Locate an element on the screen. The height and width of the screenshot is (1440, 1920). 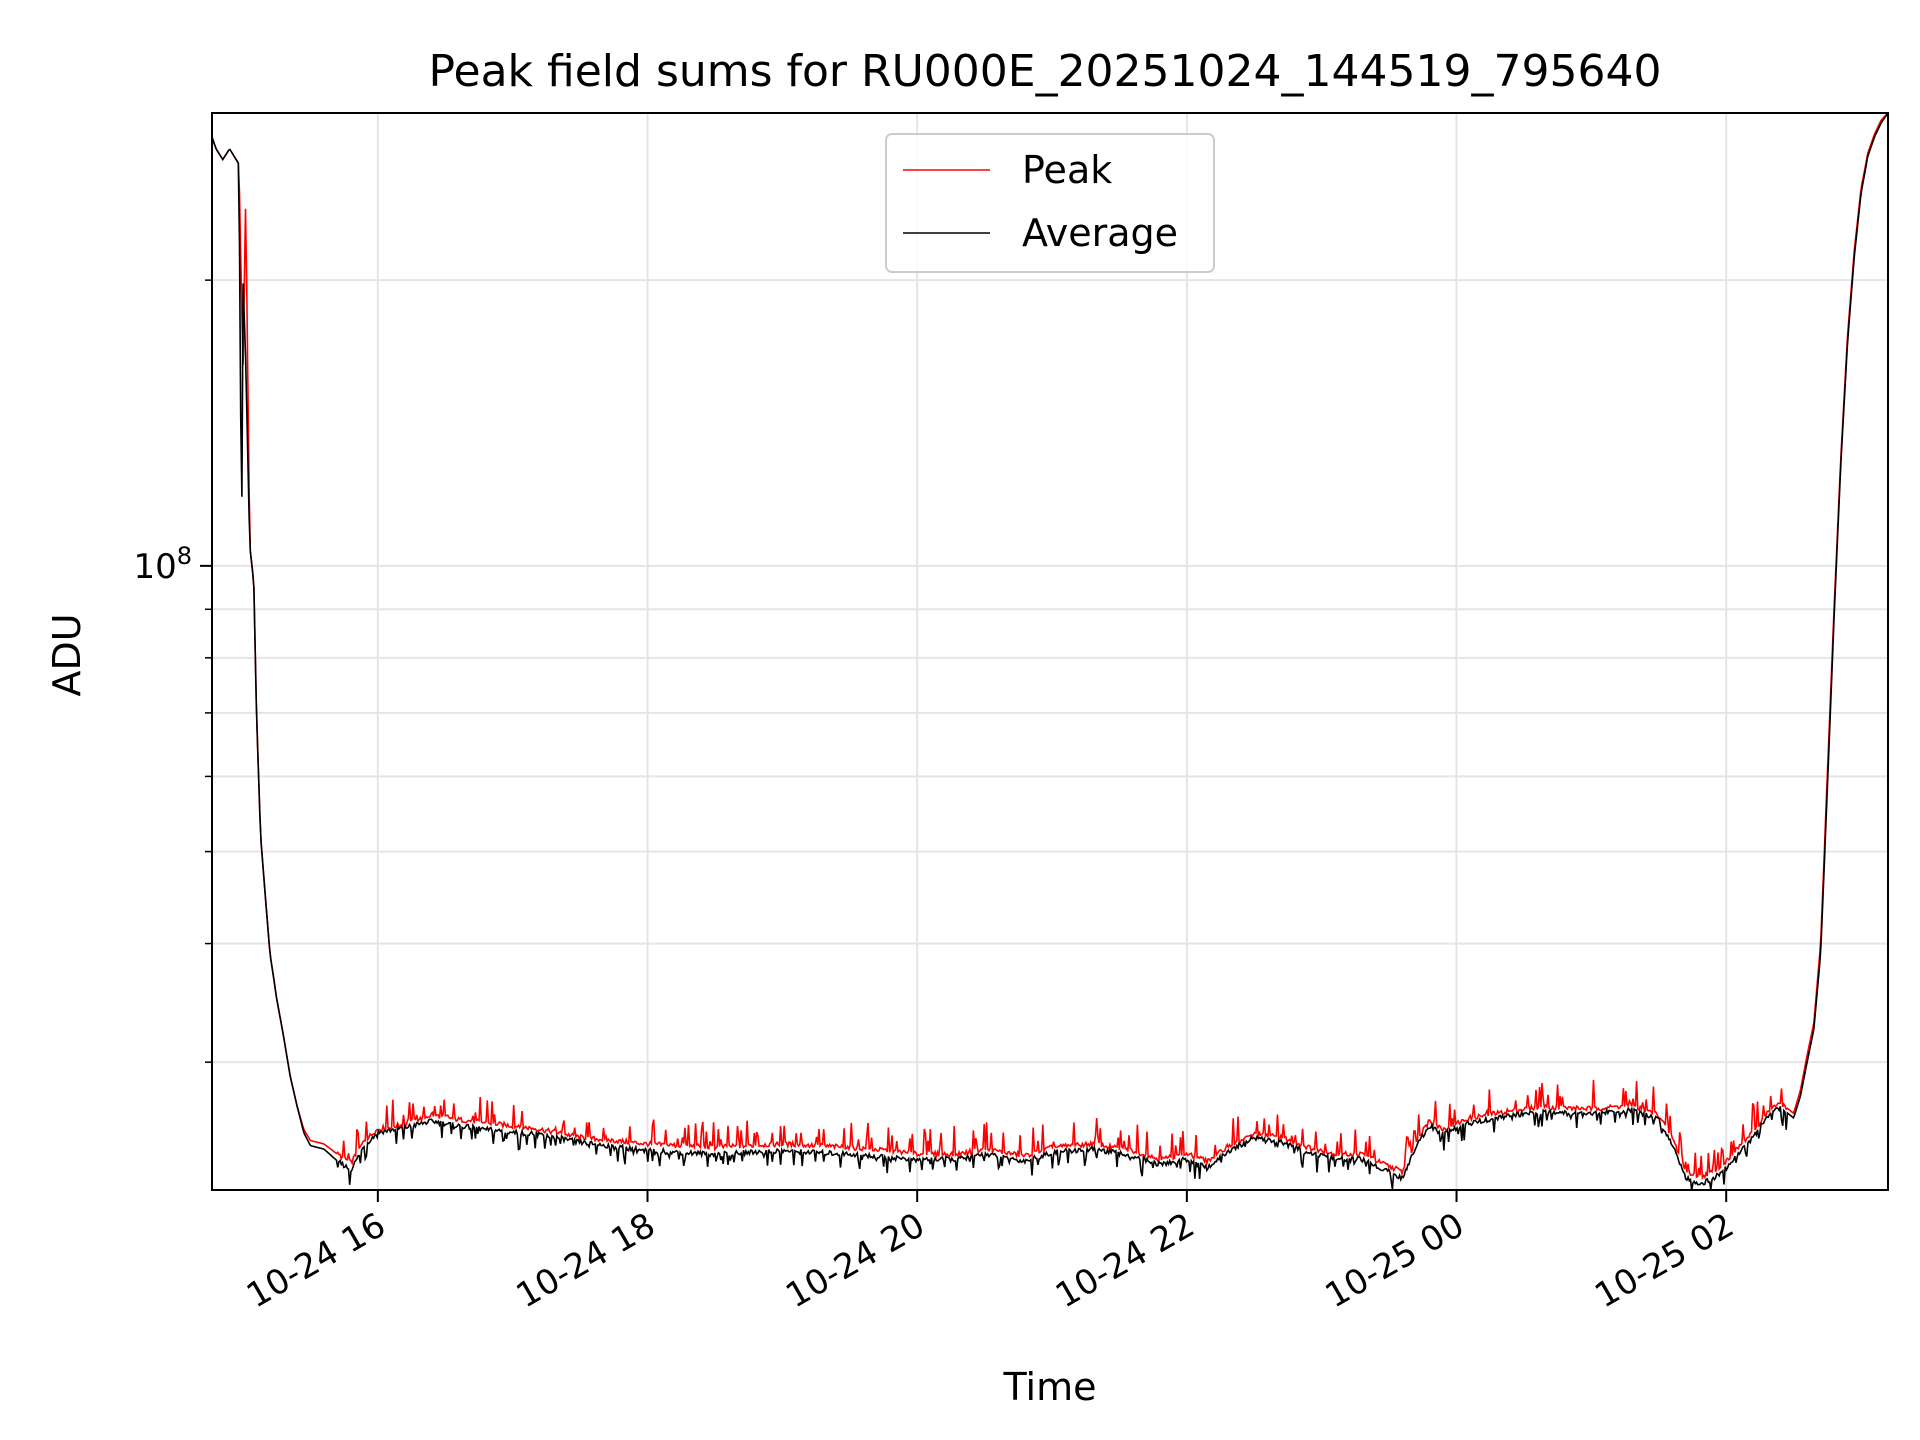
legend-average-label: Average is located at coordinates (1100, 233).